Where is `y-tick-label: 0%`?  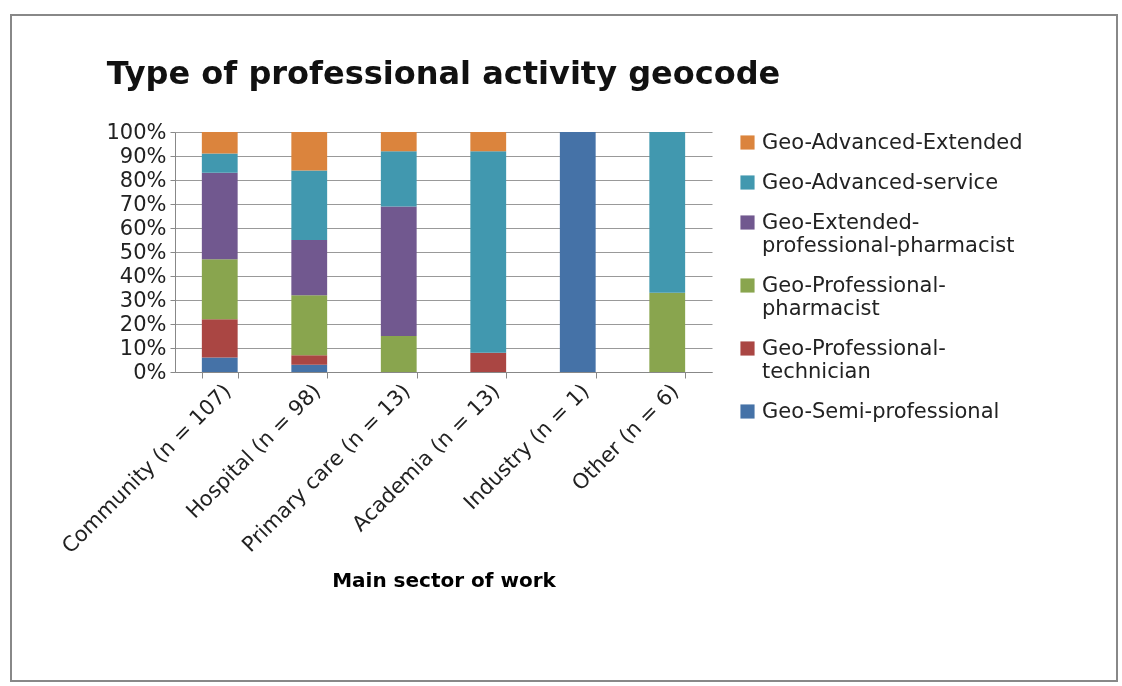 y-tick-label: 0% is located at coordinates (150, 371).